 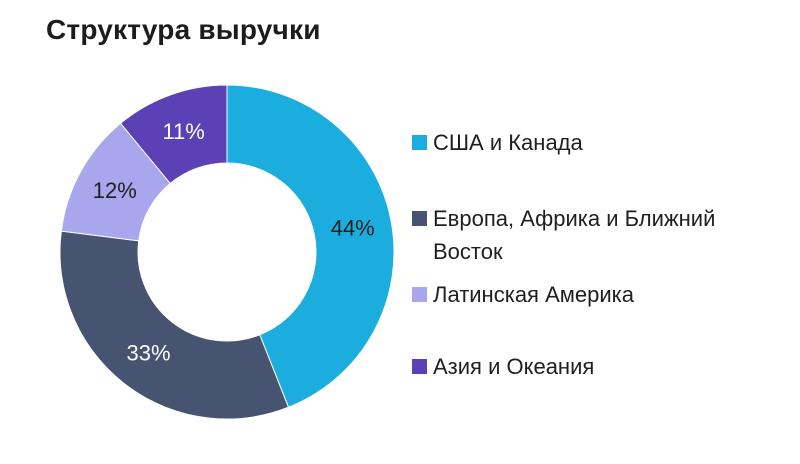 I want to click on legend-item-usa-canada: США и Канада, so click(x=497, y=142).